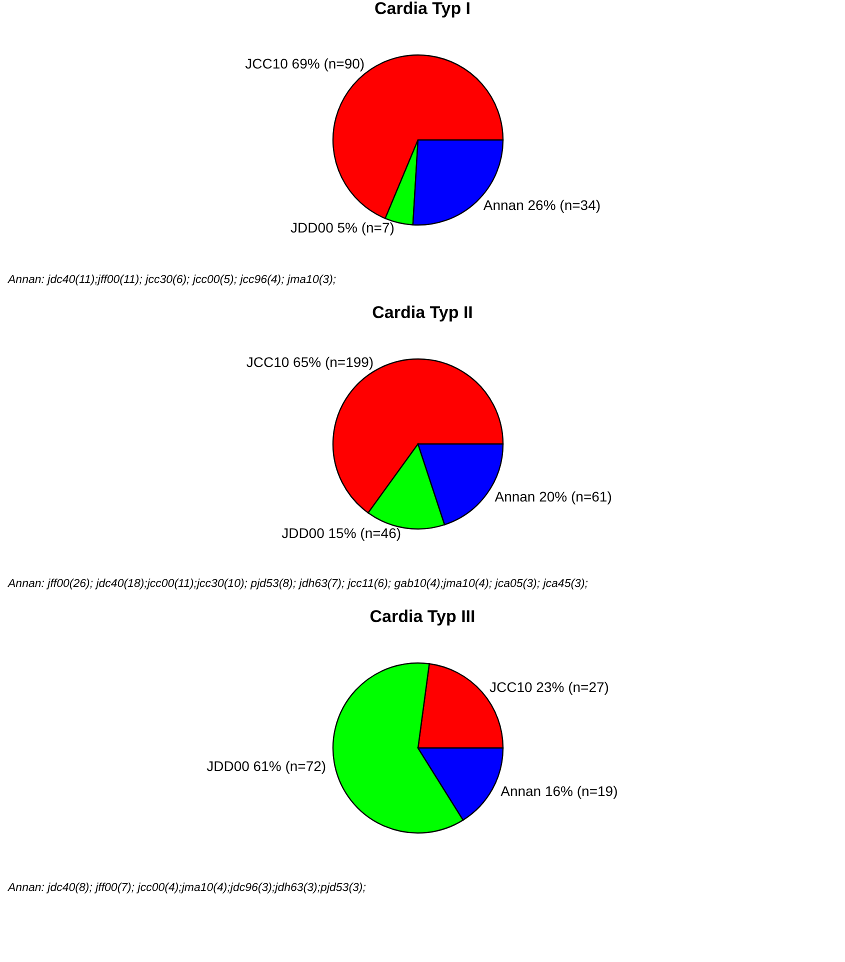 The height and width of the screenshot is (962, 845). What do you see at coordinates (186, 888) in the screenshot?
I see `text: Annan: jdc40(8); jff00(7); jcc00(4);jma10(4);jdc96(3);jdh63(3);pjd53(3);` at bounding box center [186, 888].